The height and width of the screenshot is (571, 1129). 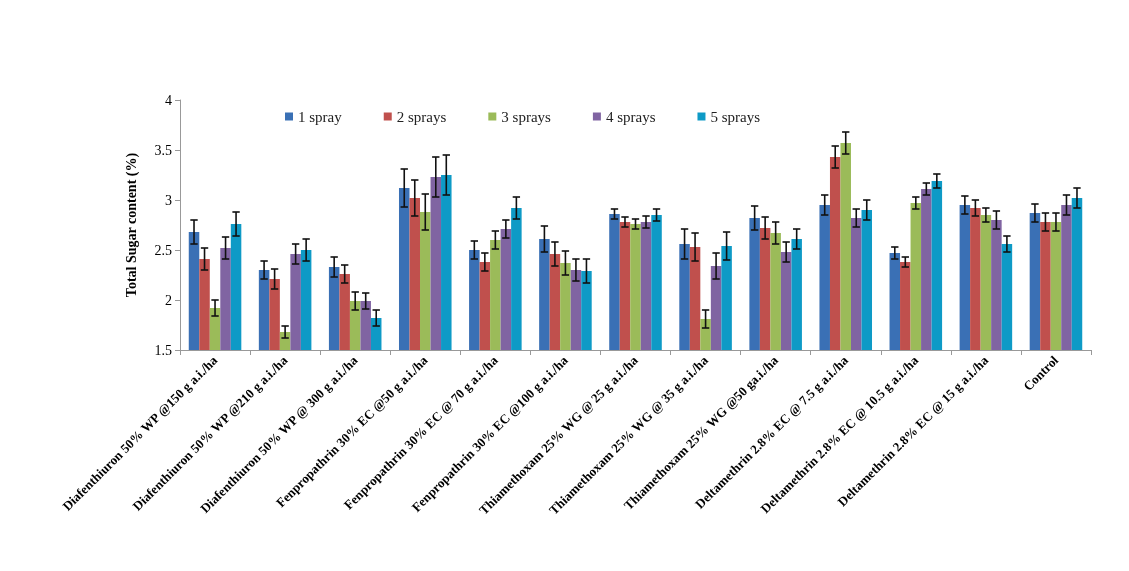 What do you see at coordinates (168, 300) in the screenshot?
I see `y-tick-label: 2` at bounding box center [168, 300].